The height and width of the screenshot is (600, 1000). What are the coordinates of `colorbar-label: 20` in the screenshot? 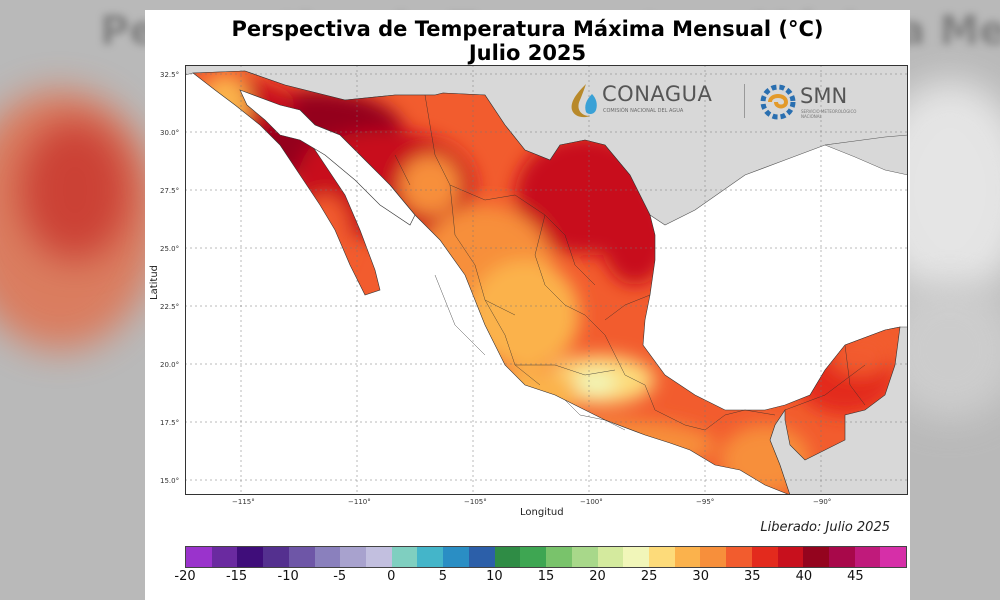 It's located at (597, 576).